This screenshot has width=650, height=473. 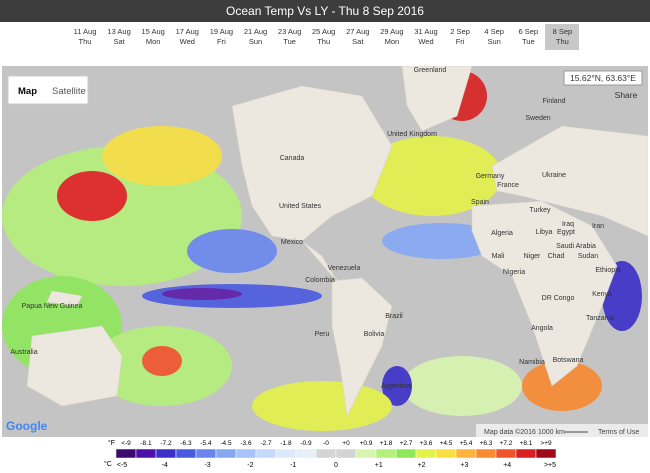 What do you see at coordinates (392, 41) in the screenshot?
I see `tab-day: Mon` at bounding box center [392, 41].